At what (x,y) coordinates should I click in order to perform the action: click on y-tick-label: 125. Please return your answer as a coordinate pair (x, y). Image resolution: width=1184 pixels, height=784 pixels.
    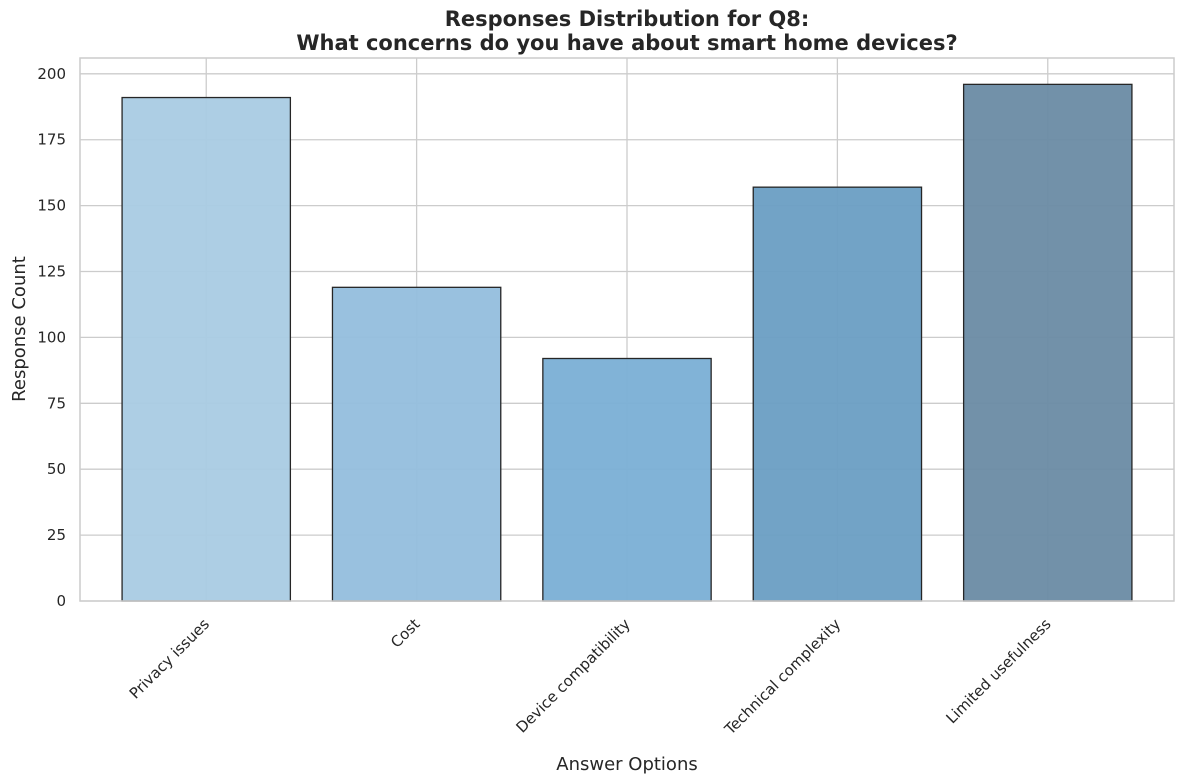
    Looking at the image, I should click on (51, 272).